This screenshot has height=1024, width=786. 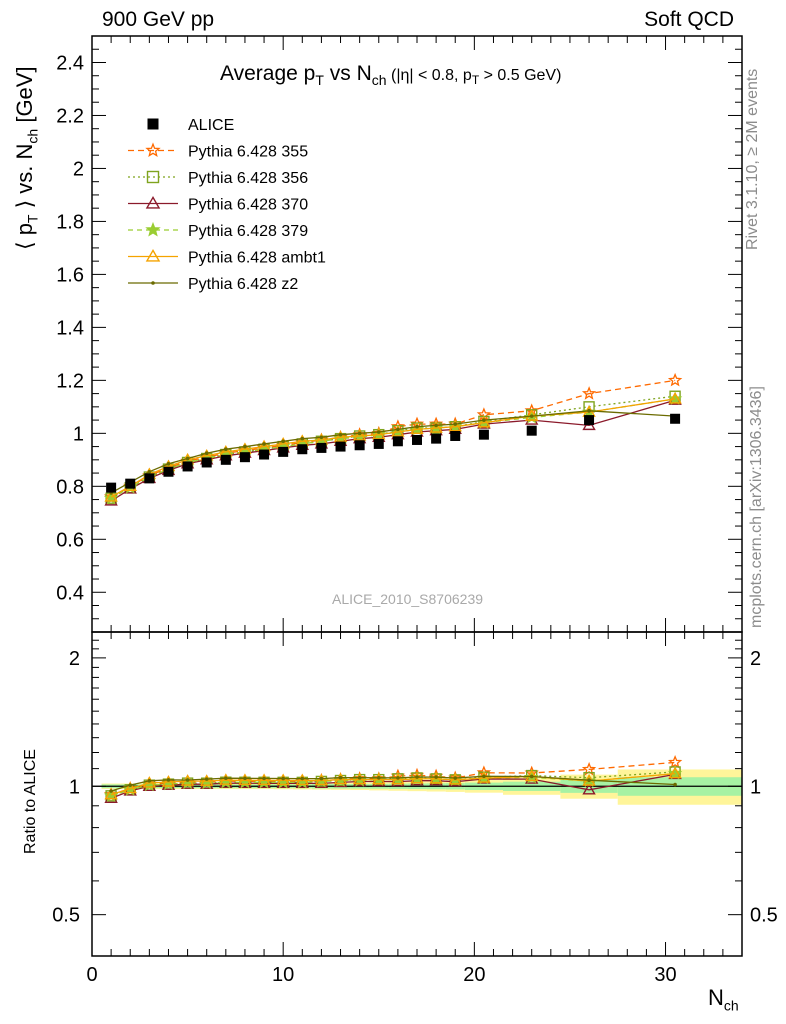 I want to click on legend-entry-0: ALICE, so click(x=190, y=125).